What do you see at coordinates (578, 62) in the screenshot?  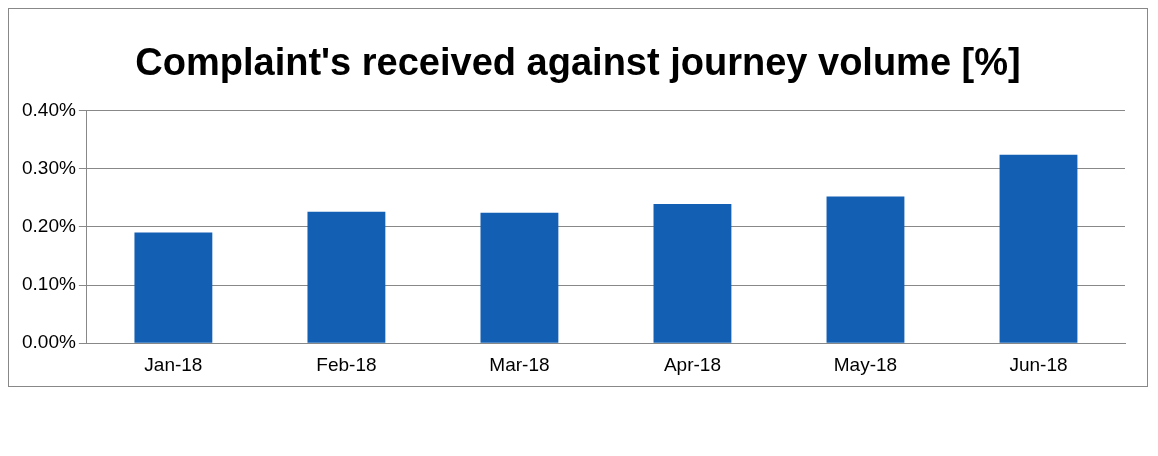 I see `chart-title: Complaint's received against journey volume [%]` at bounding box center [578, 62].